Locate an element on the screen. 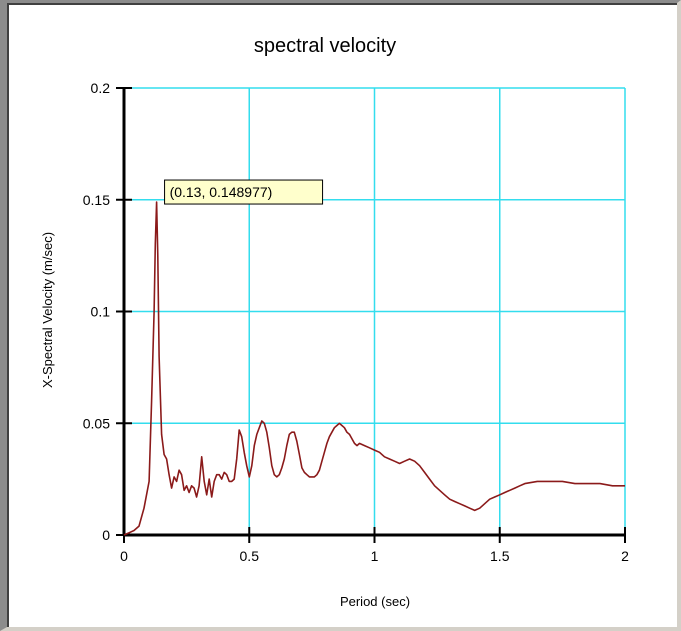  y-tick-label: 0 is located at coordinates (106, 535).